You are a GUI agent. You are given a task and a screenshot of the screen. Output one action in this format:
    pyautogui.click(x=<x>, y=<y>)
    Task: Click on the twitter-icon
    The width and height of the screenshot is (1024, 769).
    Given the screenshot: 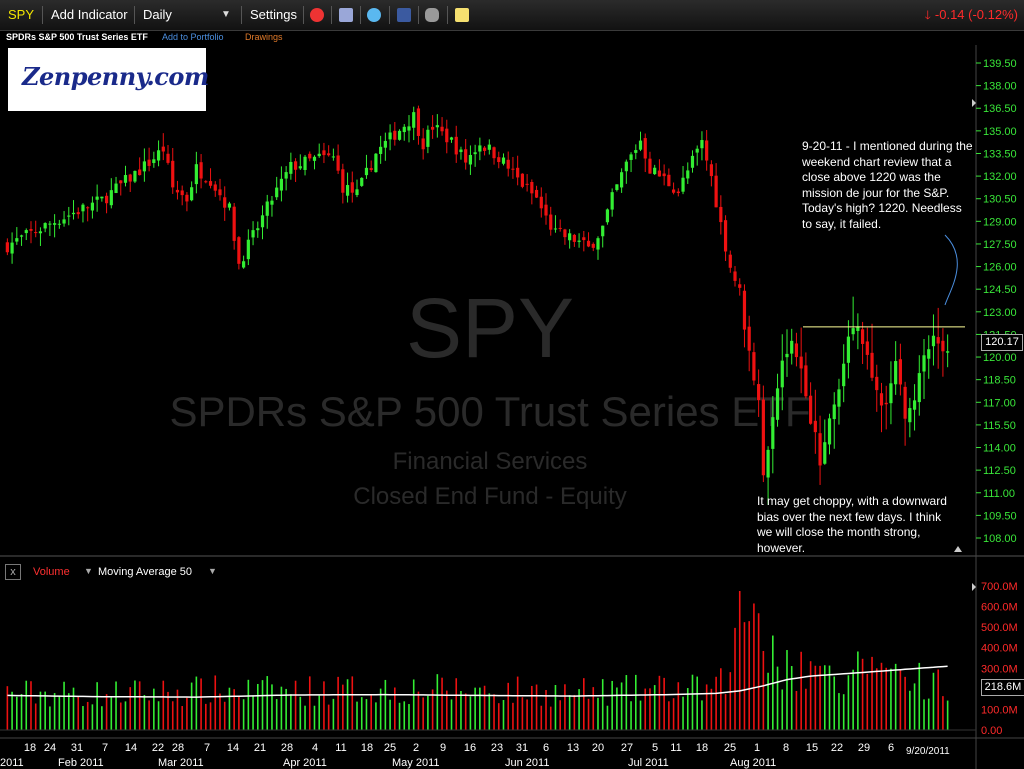 What is the action you would take?
    pyautogui.click(x=374, y=15)
    